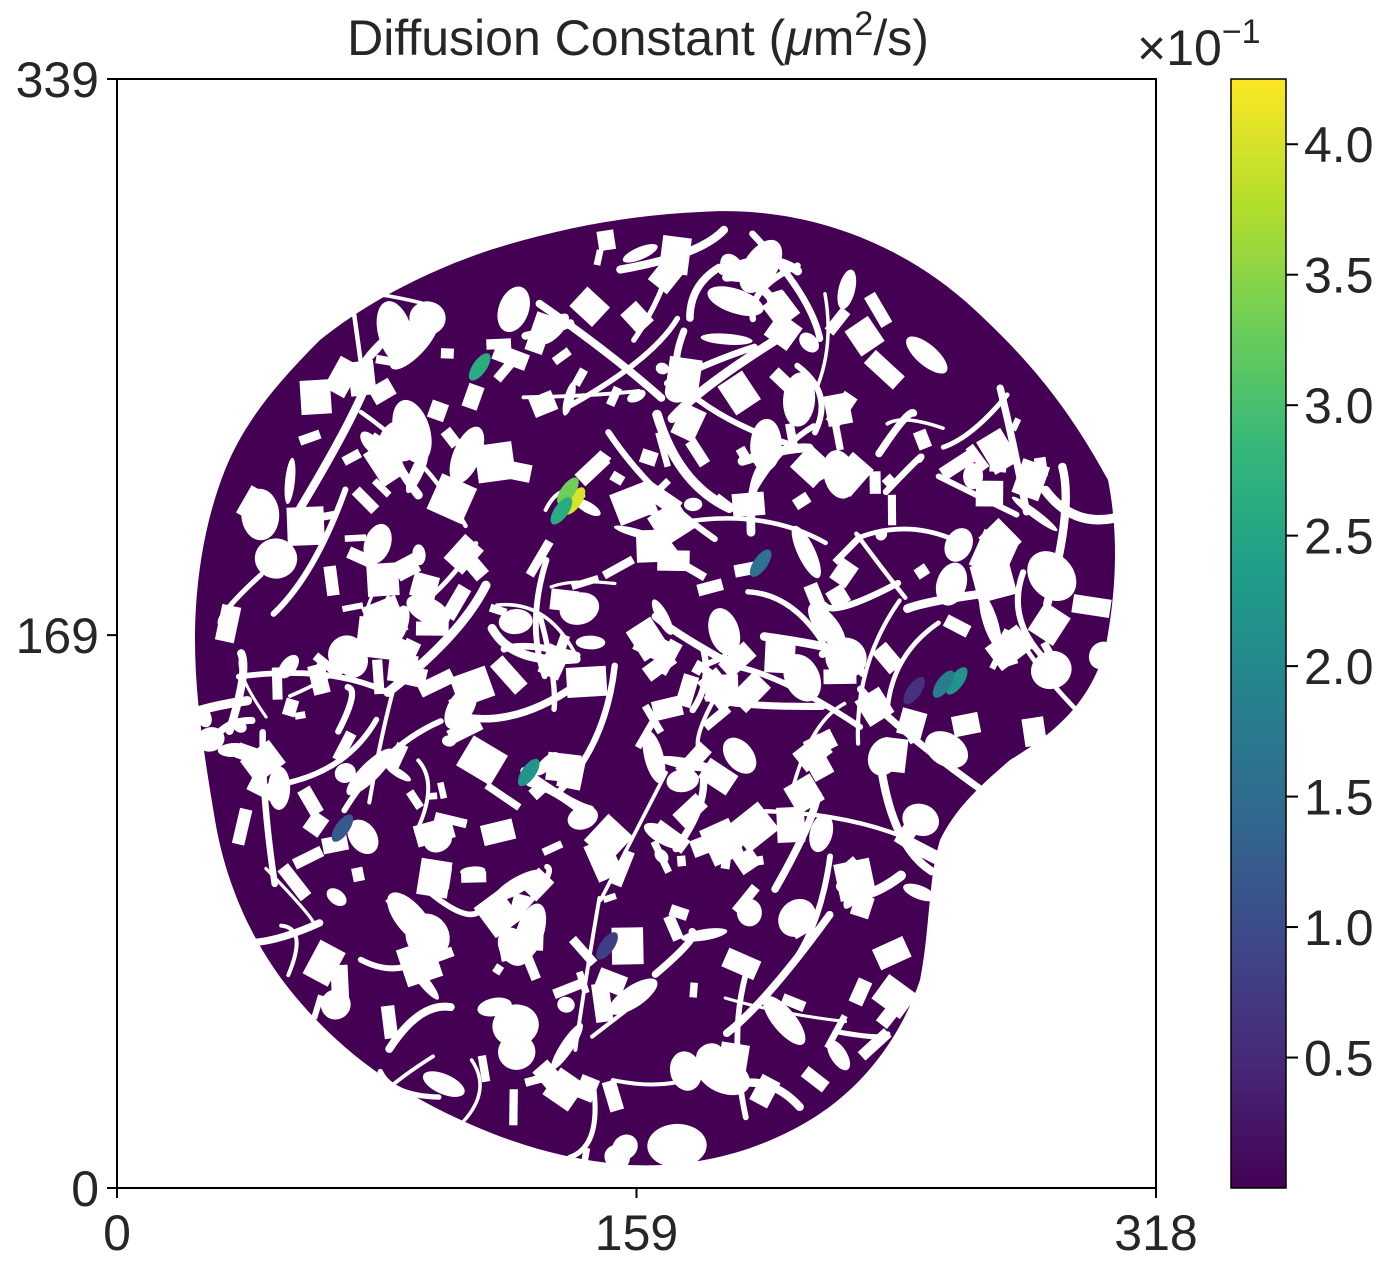  Describe the element at coordinates (1330, 602) in the screenshot. I see `colorbar-ticks: 0.5 1.0 1.5 2.0 2.5 3.0 3.5 4.0` at that location.